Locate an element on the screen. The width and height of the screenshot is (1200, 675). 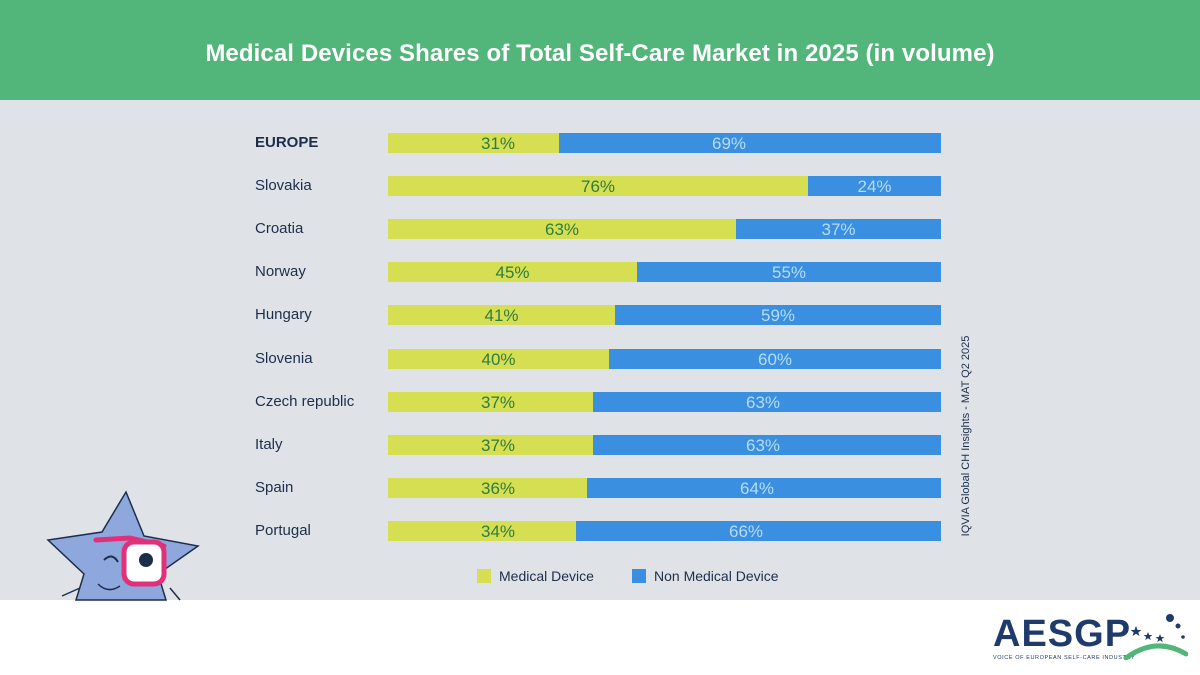
category-label: Slovakia is located at coordinates (283, 185).